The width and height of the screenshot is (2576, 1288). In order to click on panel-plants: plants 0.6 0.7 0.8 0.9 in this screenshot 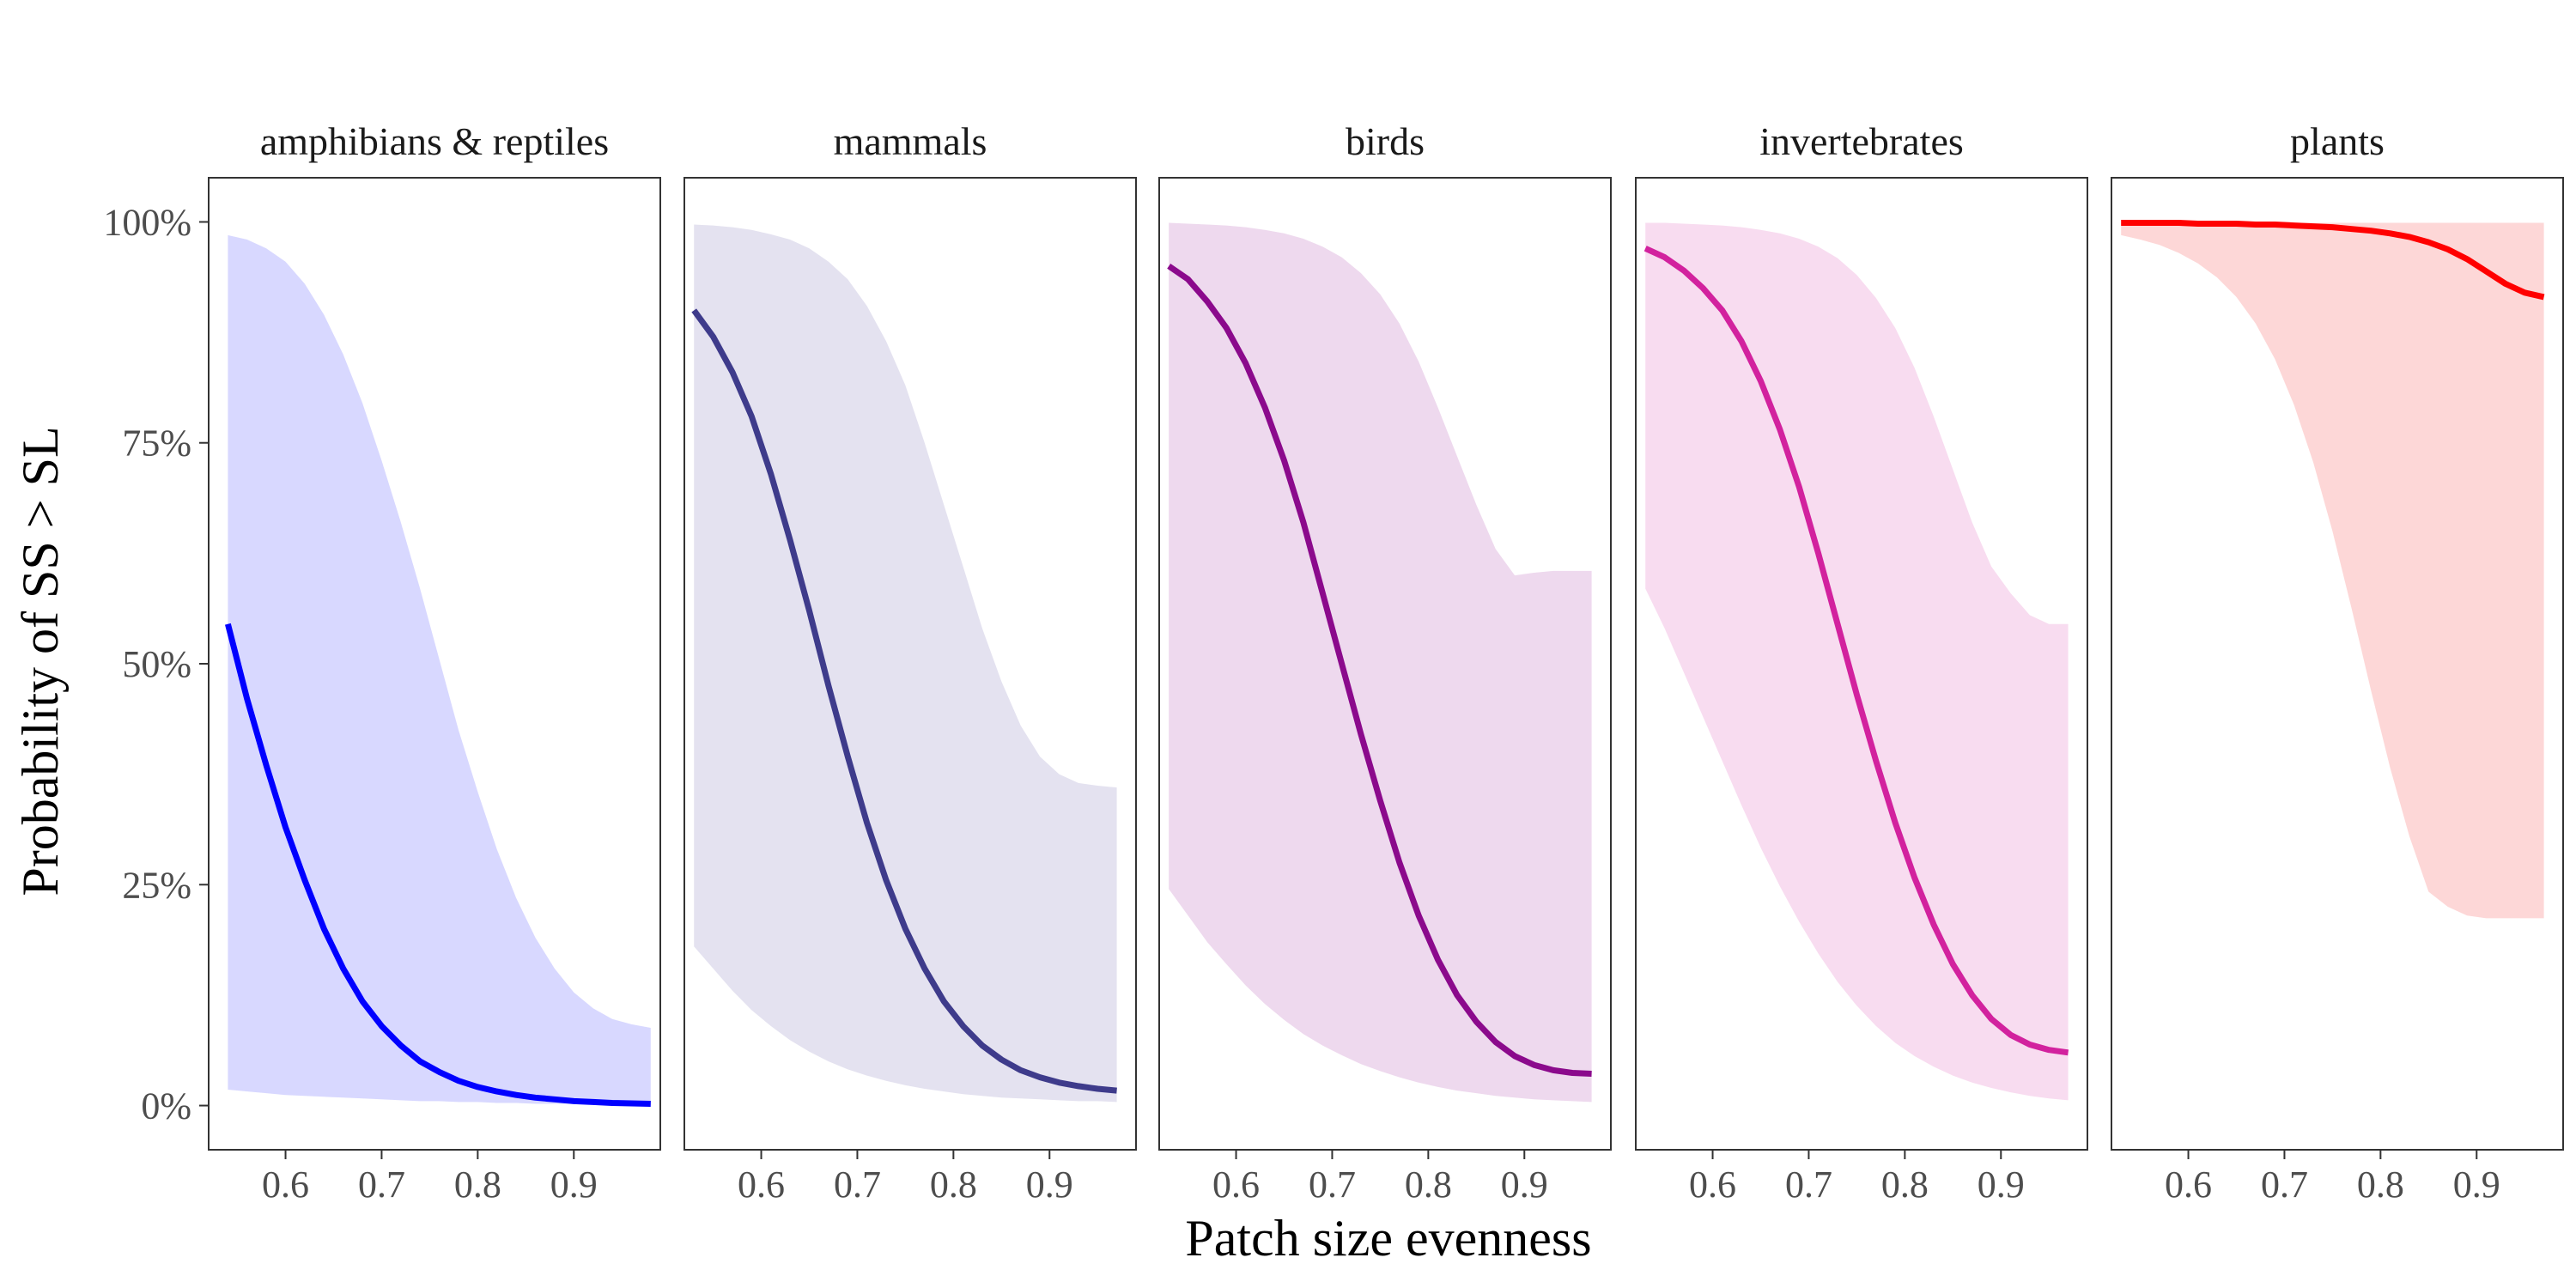, I will do `click(2338, 662)`.